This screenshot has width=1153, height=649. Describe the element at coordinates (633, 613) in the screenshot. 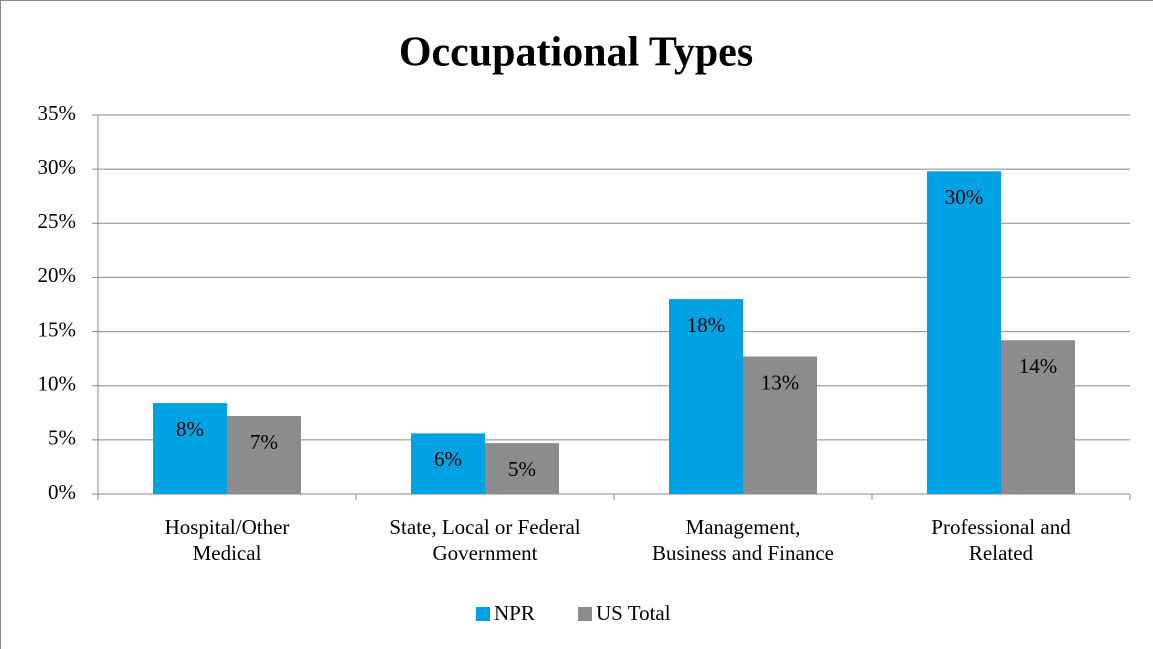

I see `legend-label: US Total` at that location.